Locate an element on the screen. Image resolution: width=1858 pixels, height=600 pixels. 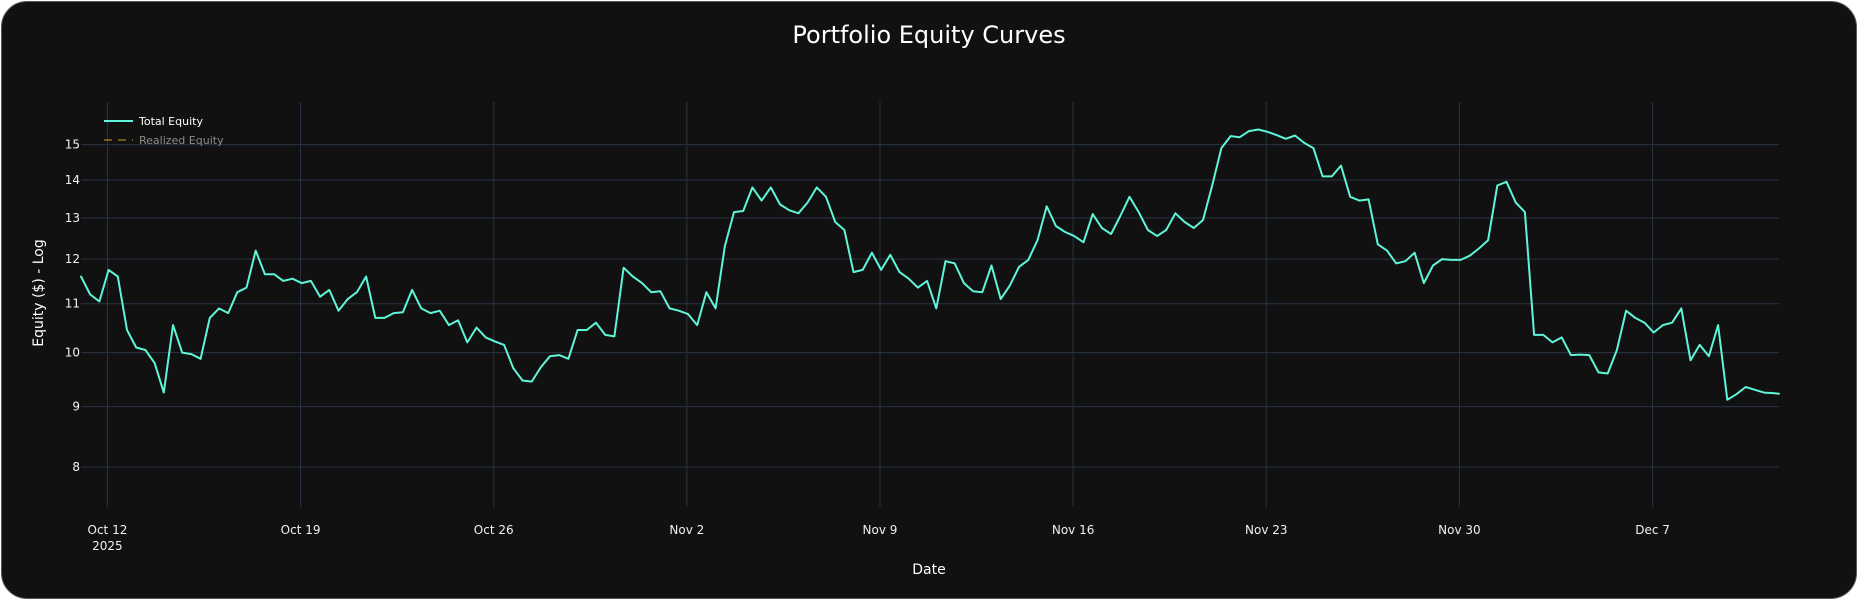
x-axis-title: Date is located at coordinates (928, 570).